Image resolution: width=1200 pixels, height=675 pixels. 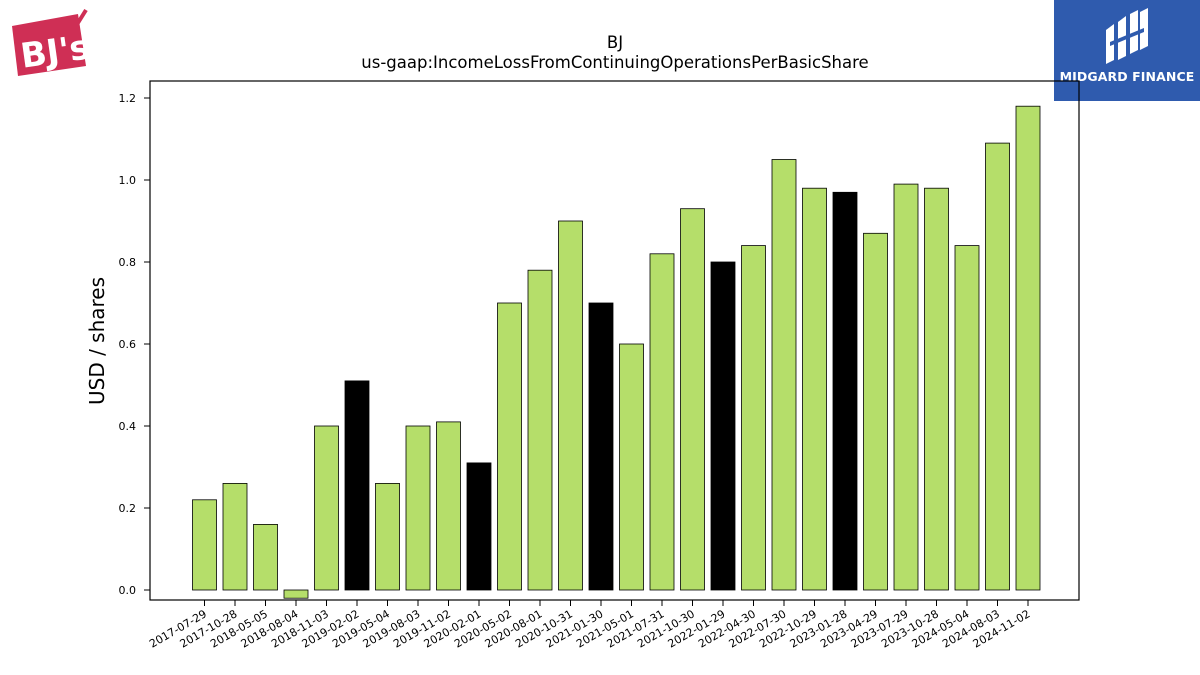 What do you see at coordinates (128, 98) in the screenshot?
I see `y-tick-label: 1.2` at bounding box center [128, 98].